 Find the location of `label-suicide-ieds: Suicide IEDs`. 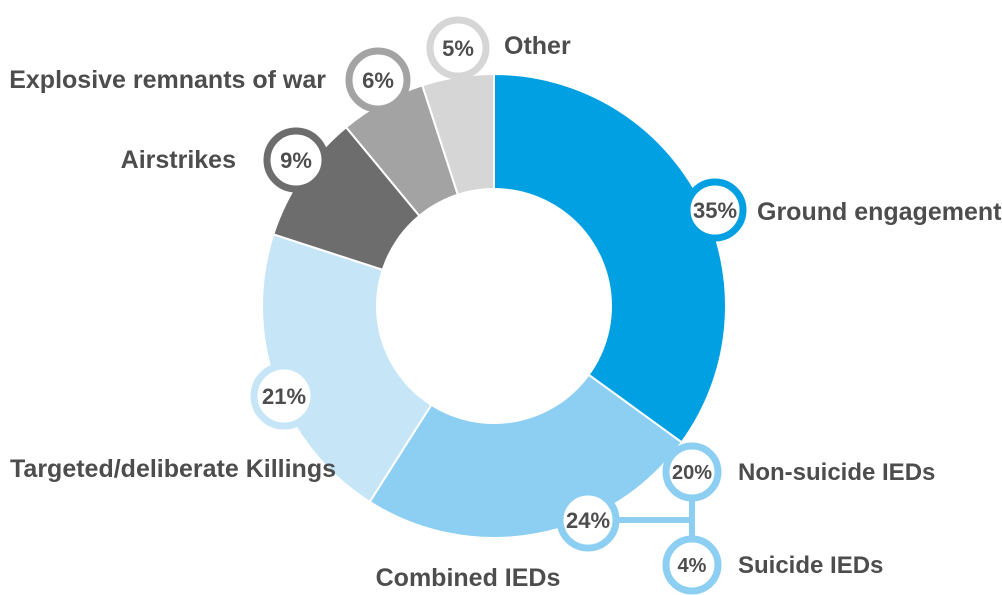

label-suicide-ieds: Suicide IEDs is located at coordinates (810, 565).